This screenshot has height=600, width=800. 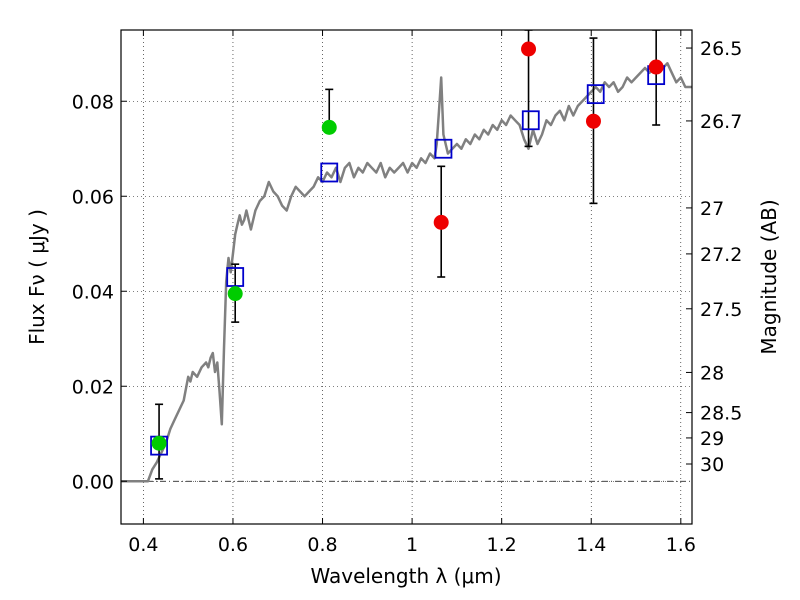 I want to click on magnitude-axis-ticks: 26.5 26.7 27 27.2 27.5 28 28.5 29 30, so click(x=714, y=257).